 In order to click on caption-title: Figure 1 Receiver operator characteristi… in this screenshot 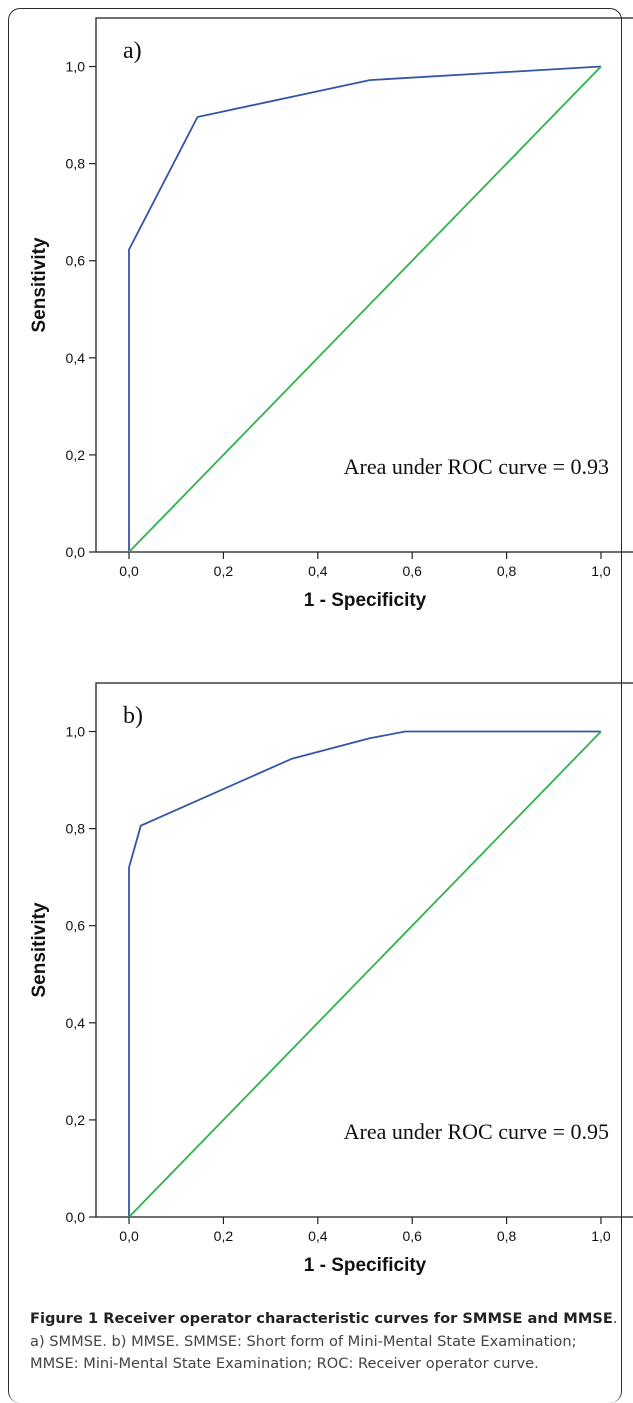, I will do `click(321, 1318)`.